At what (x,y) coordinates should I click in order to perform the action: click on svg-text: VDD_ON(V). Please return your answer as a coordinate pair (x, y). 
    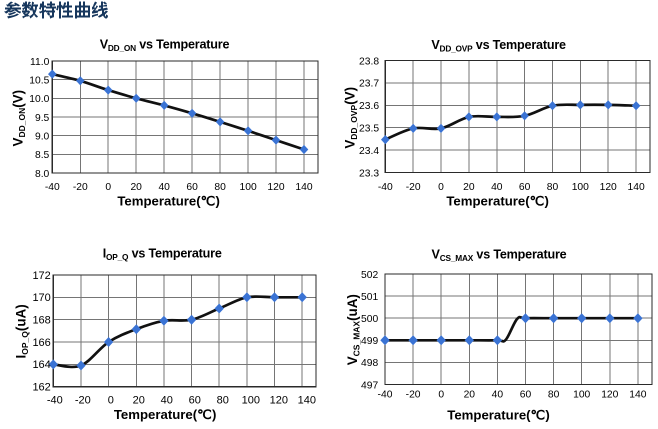
    Looking at the image, I should click on (19, 118).